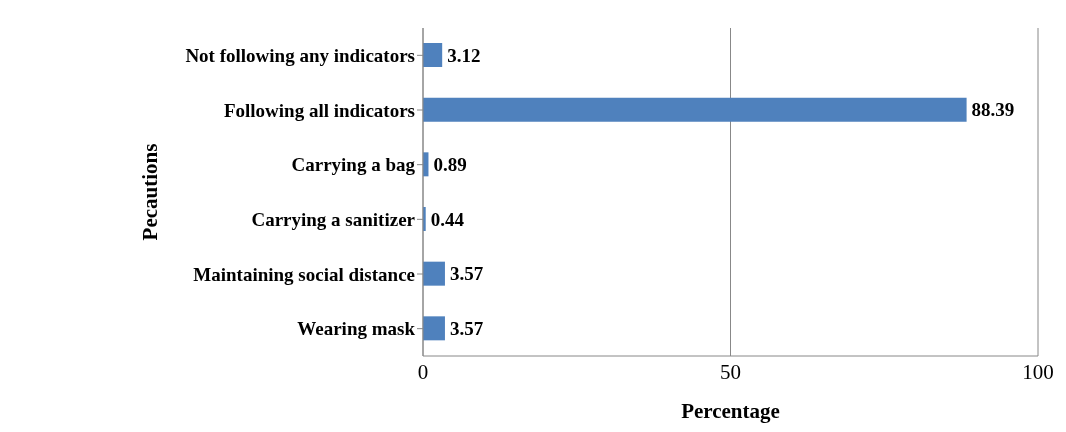 The height and width of the screenshot is (432, 1066). I want to click on data-label: 88.39, so click(993, 110).